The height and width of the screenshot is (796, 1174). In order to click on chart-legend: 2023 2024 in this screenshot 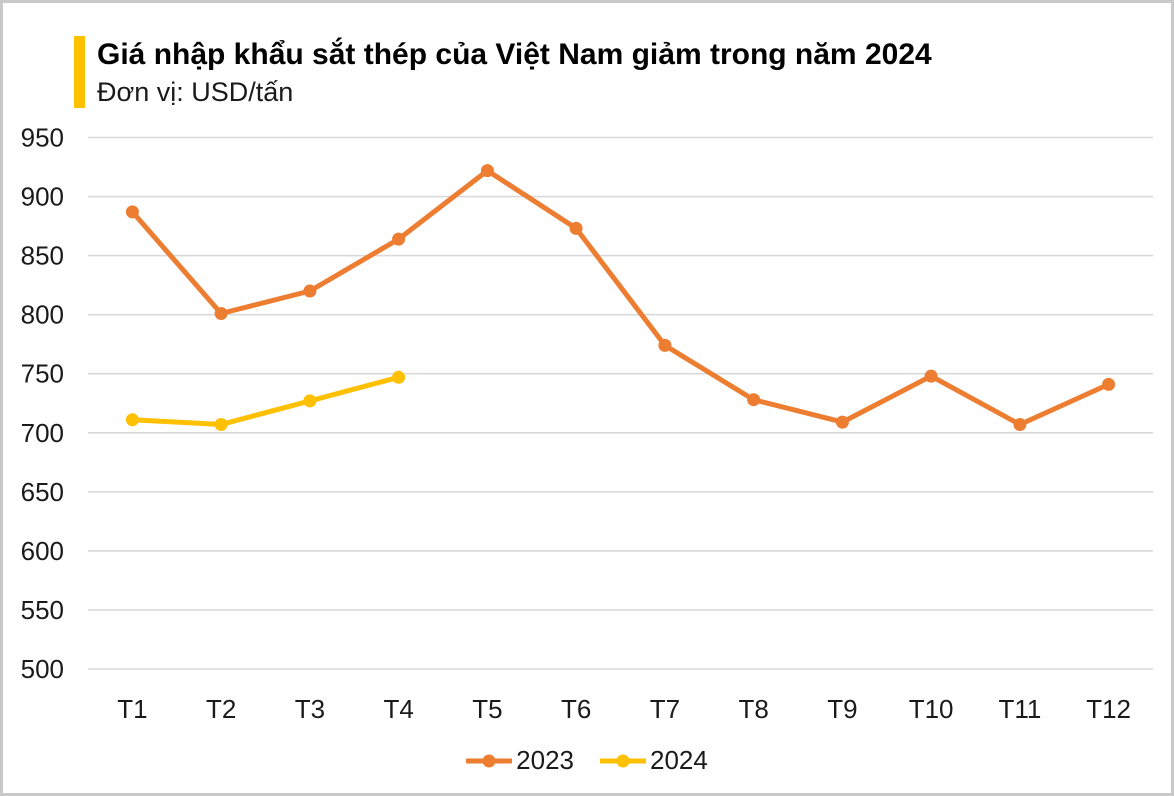, I will do `click(587, 760)`.